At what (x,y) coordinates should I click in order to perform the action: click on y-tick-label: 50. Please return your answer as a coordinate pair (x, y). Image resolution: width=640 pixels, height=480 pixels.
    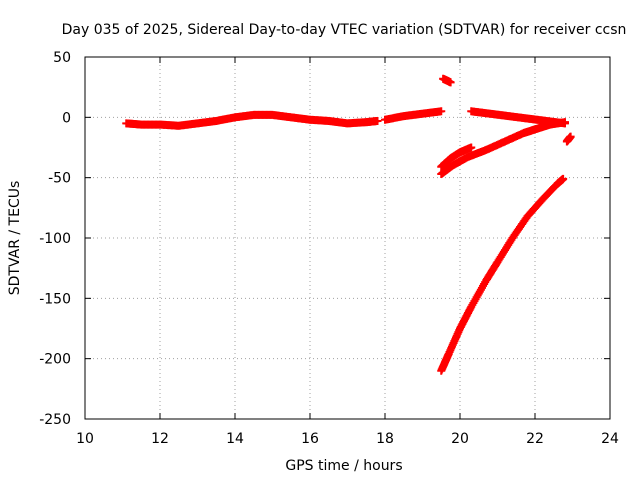
    Looking at the image, I should click on (62, 58).